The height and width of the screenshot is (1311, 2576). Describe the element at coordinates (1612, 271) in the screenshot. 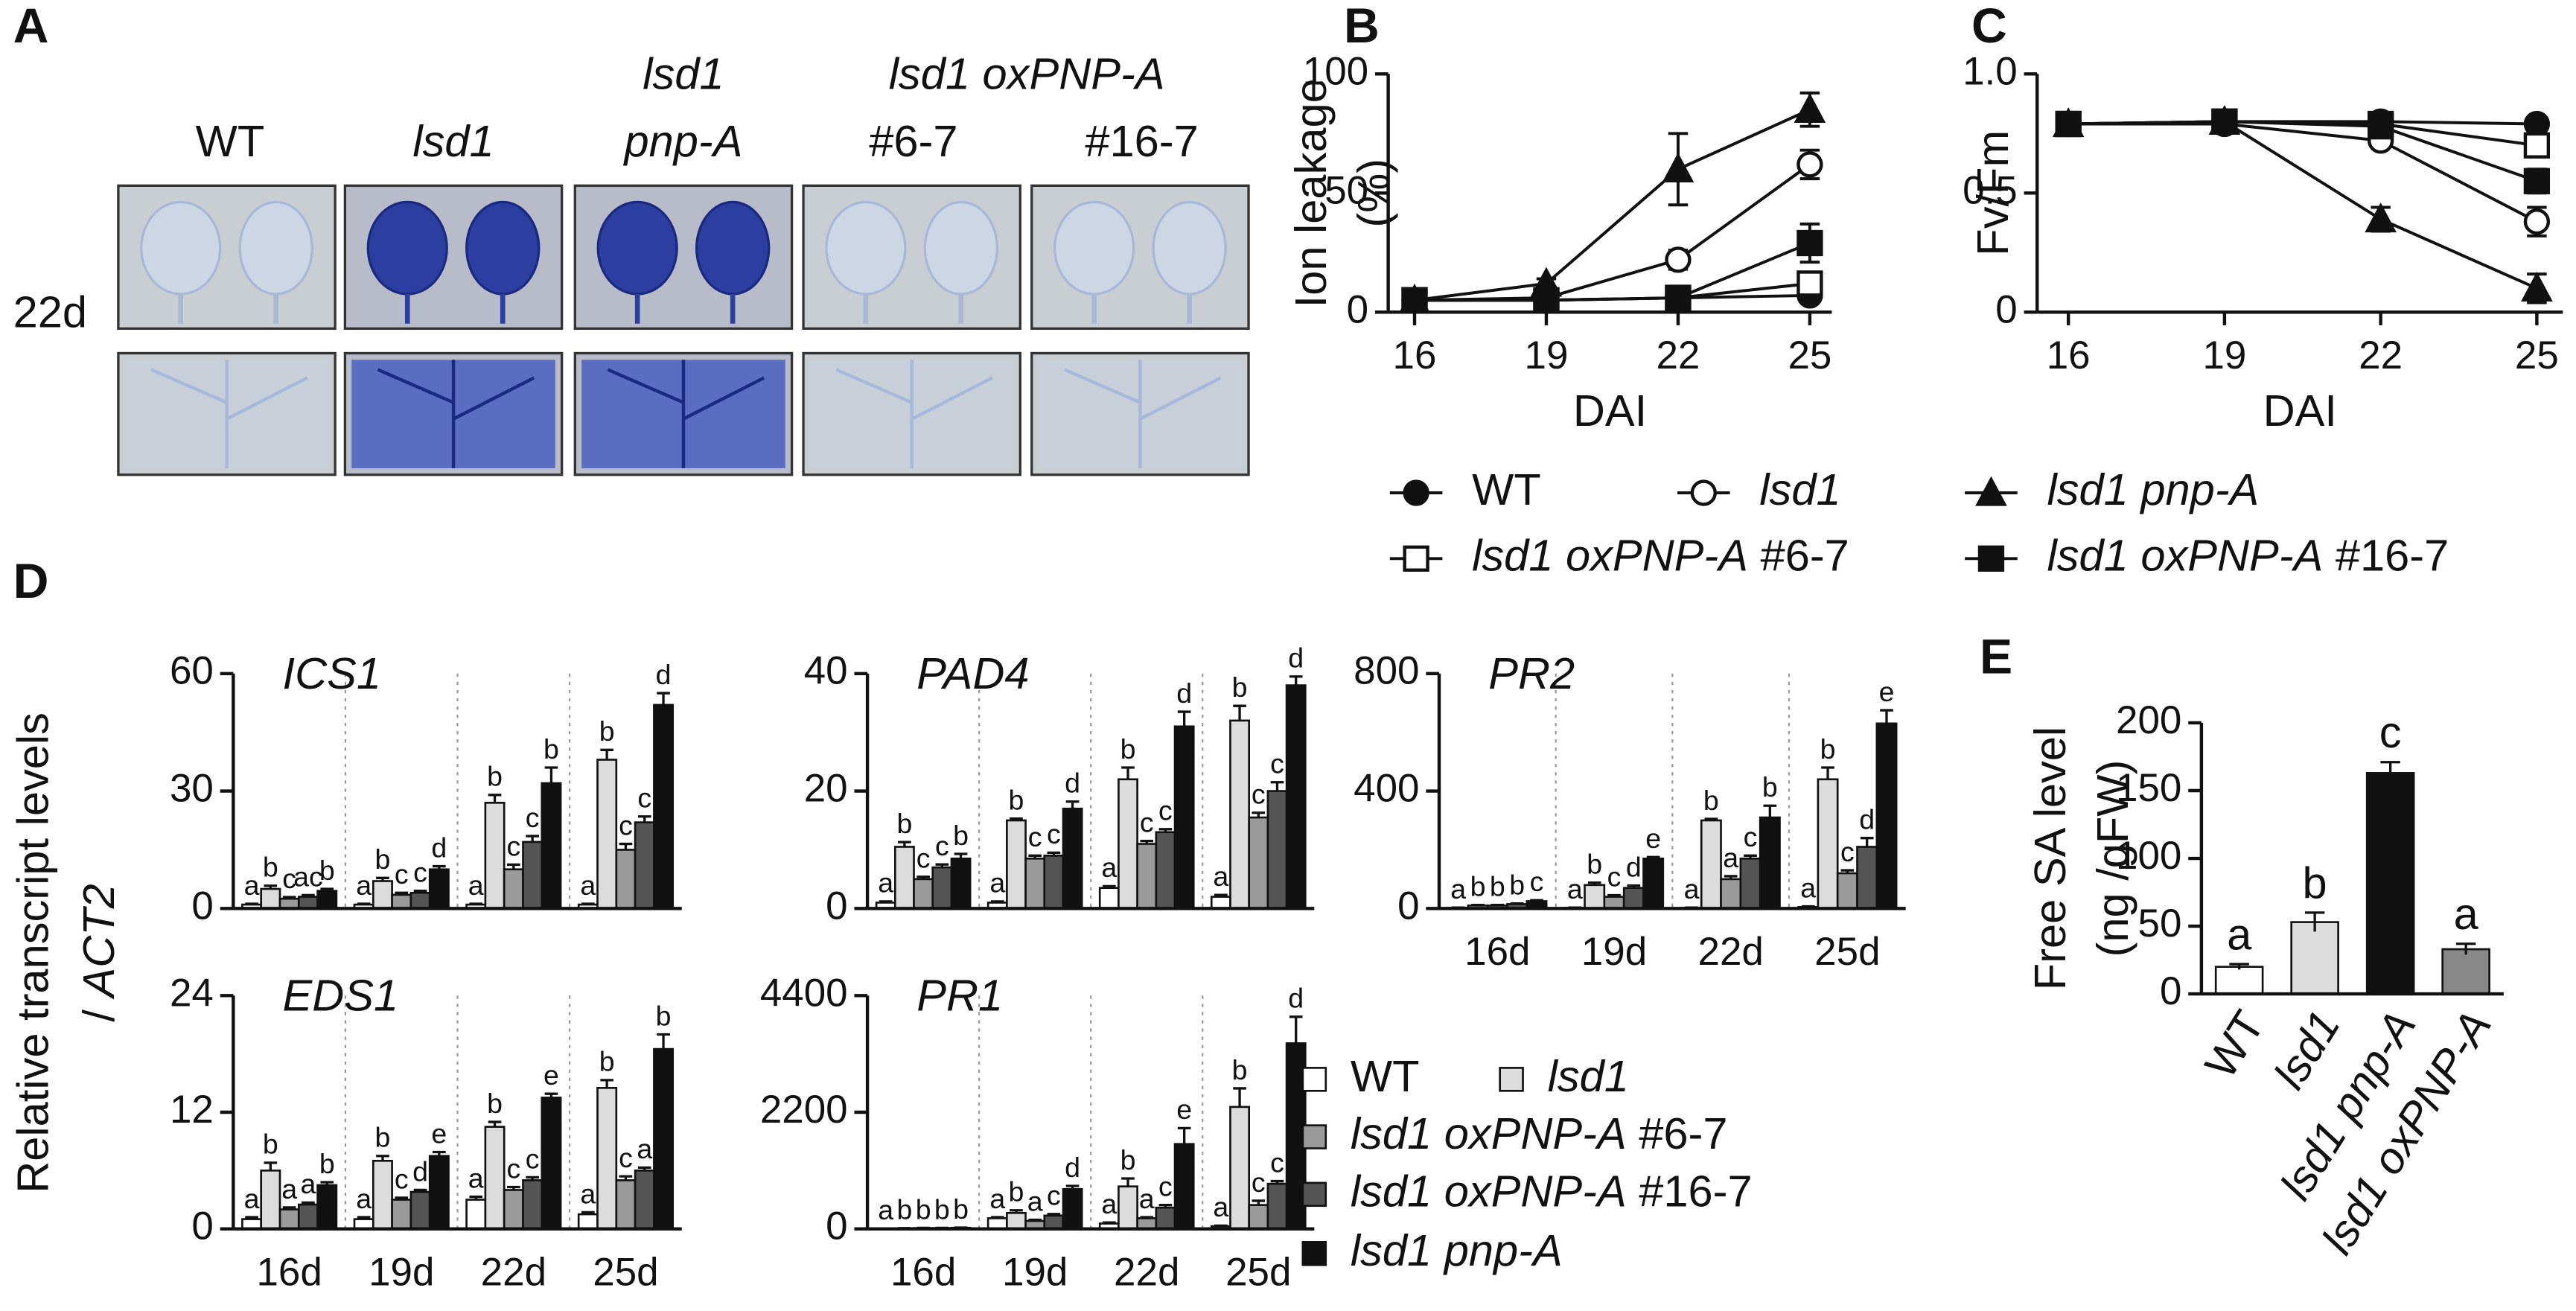

I see `series-line` at that location.